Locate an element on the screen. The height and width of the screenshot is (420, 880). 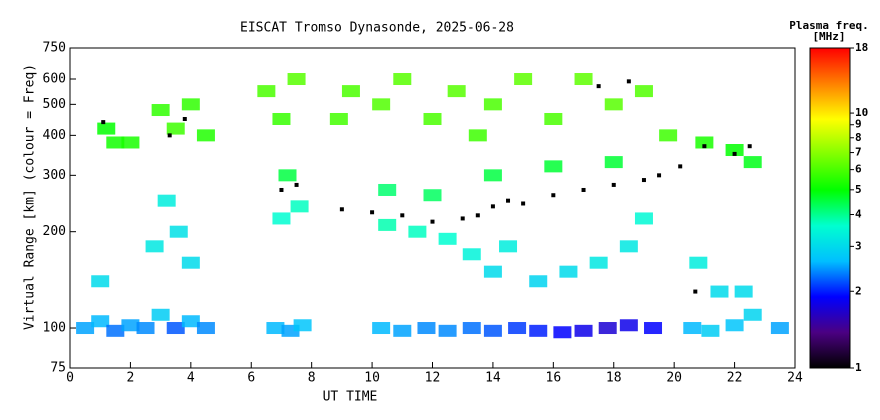
colorbar-tick-label: 9 is located at coordinates (858, 124).